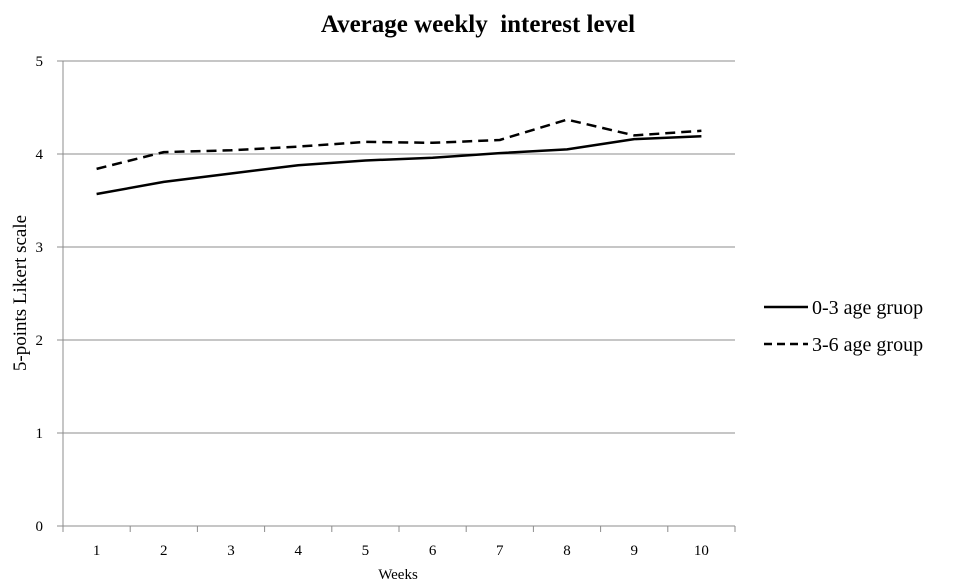 The width and height of the screenshot is (957, 581). I want to click on y-axis-label: 5-points Likert scale, so click(20, 293).